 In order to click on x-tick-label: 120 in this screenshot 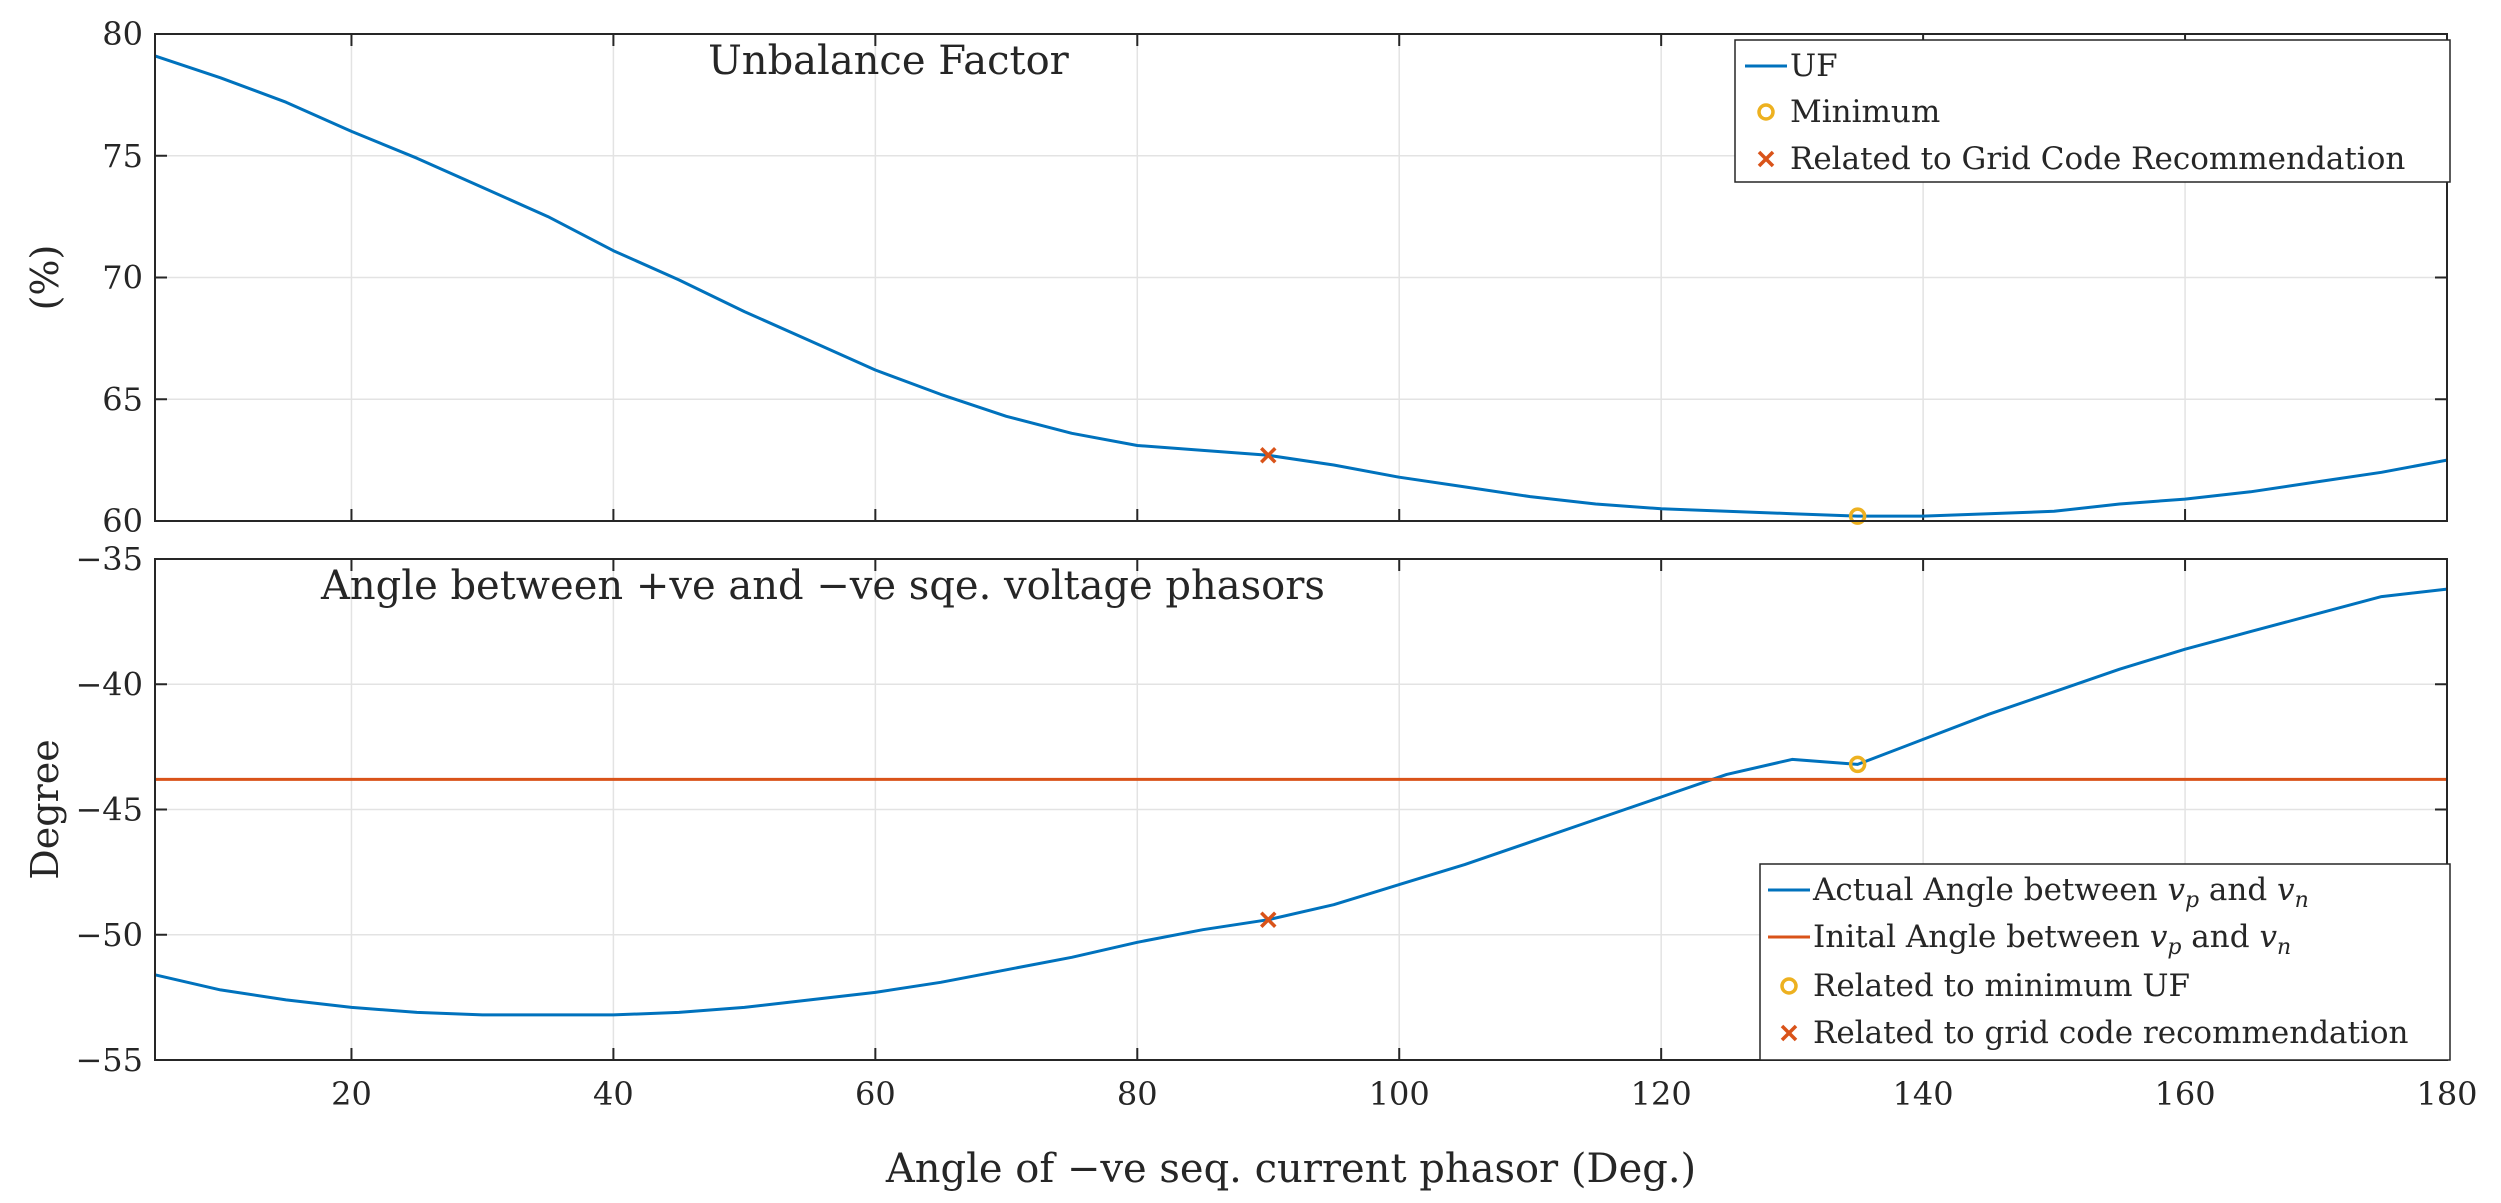, I will do `click(1661, 1094)`.